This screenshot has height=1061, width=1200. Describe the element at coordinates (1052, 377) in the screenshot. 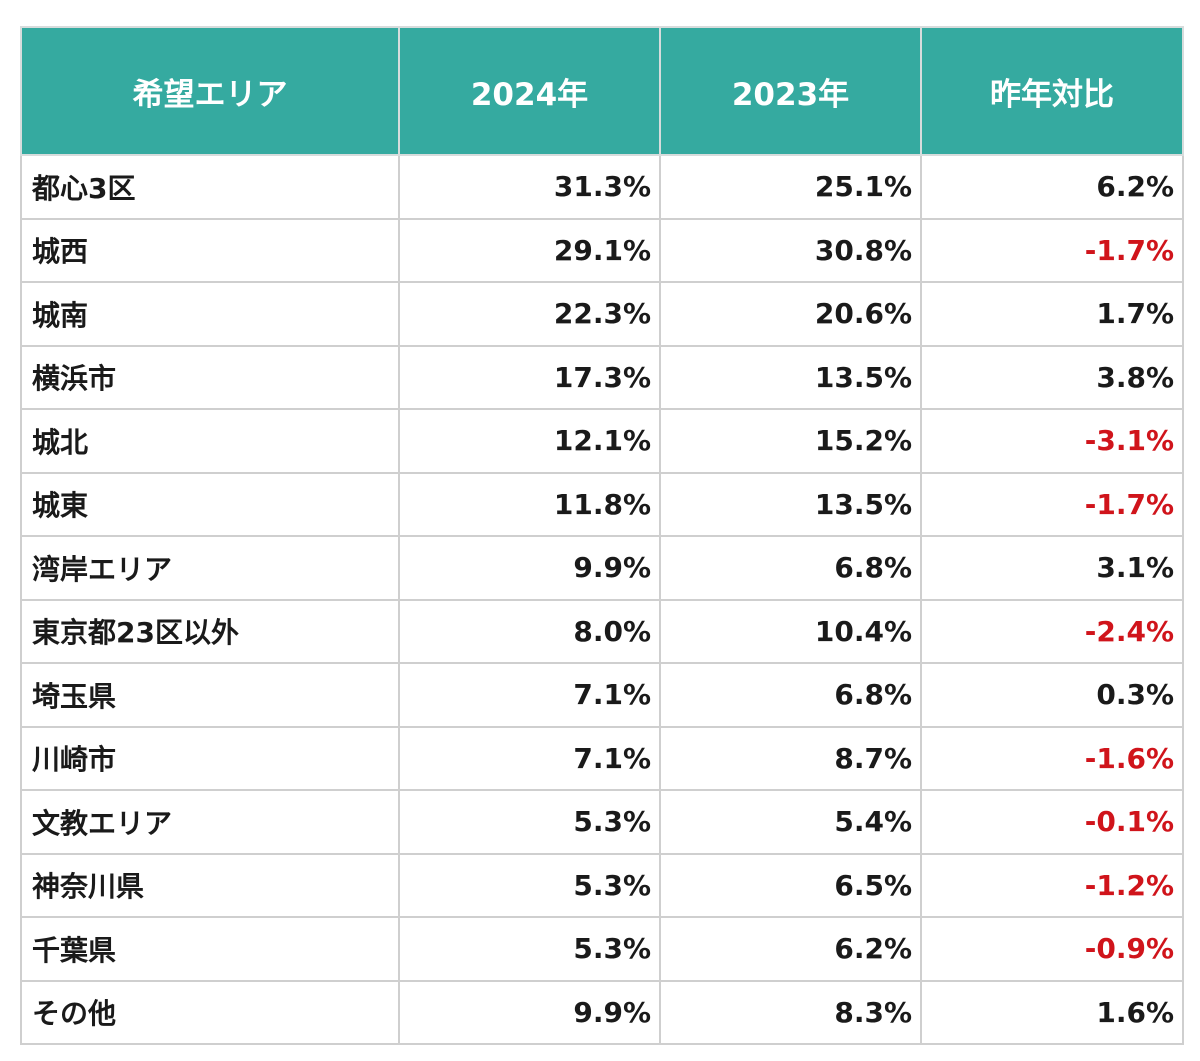

I see `cell-yoy-change: 3.8%` at that location.